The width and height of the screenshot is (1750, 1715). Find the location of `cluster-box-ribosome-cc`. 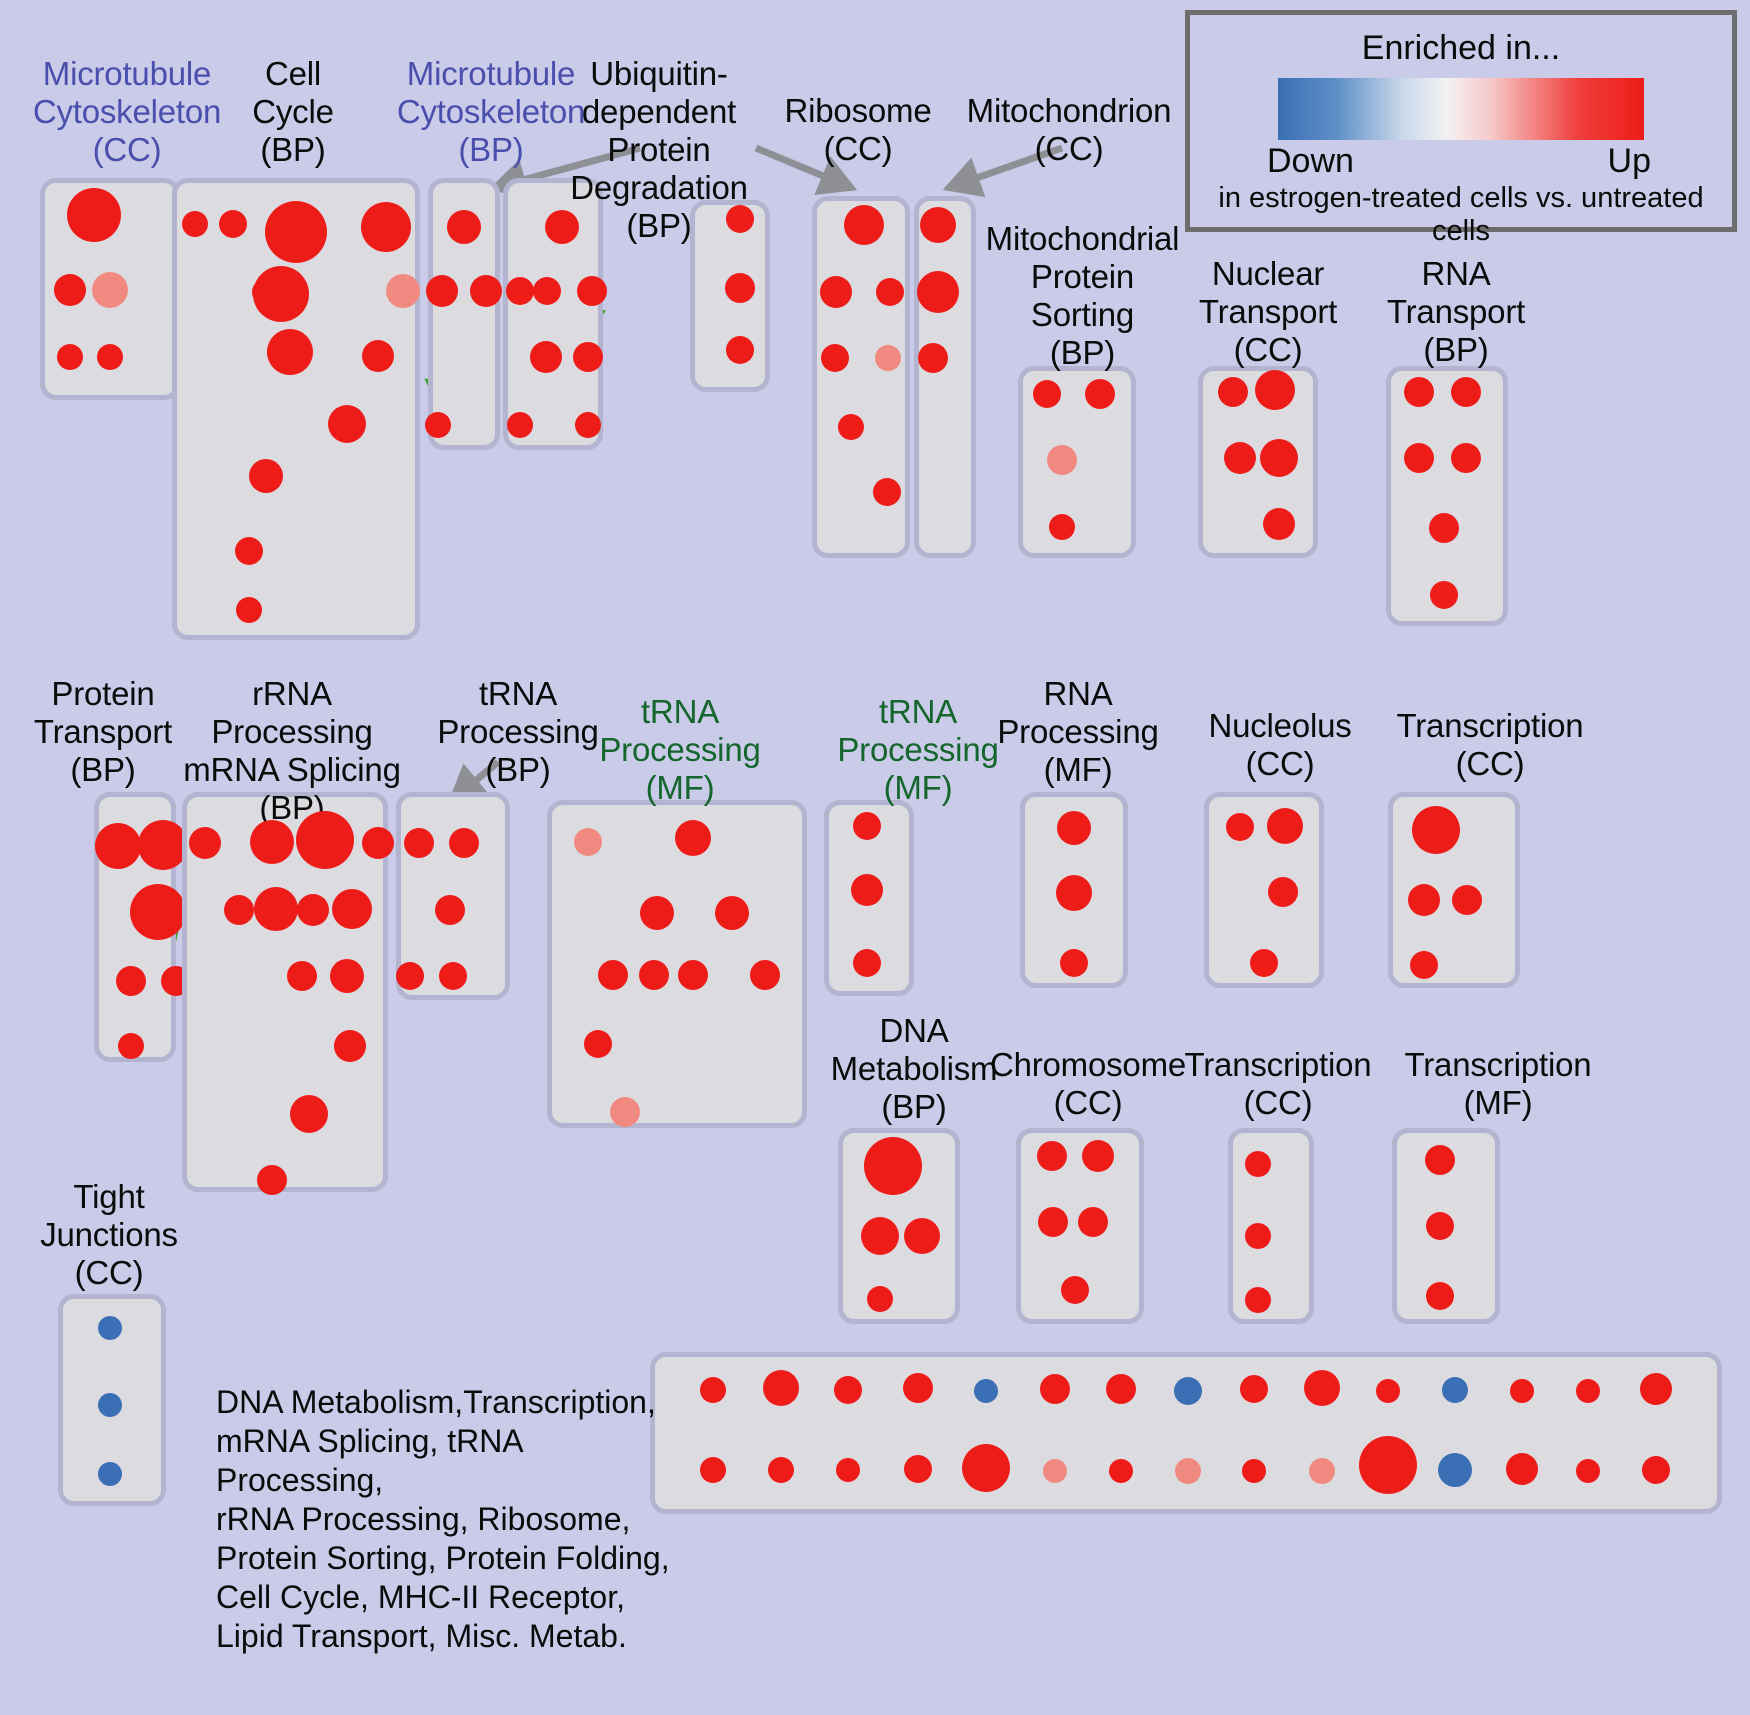

cluster-box-ribosome-cc is located at coordinates (861, 377).